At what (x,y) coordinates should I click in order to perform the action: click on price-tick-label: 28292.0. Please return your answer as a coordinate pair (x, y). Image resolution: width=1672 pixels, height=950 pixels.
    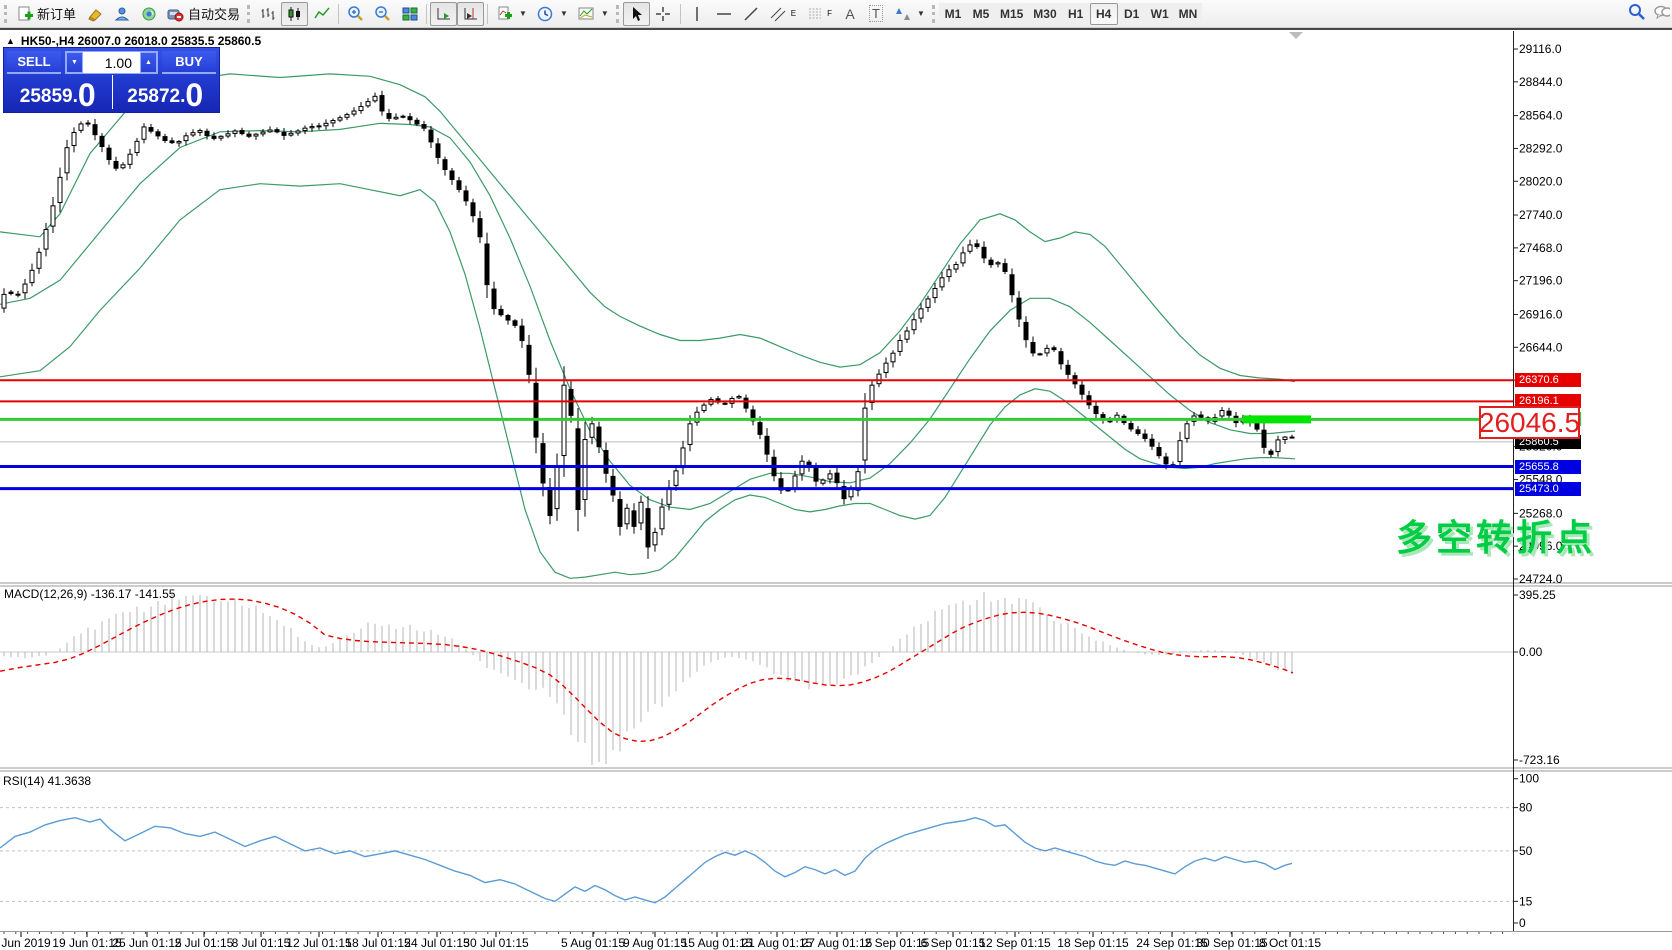
    Looking at the image, I should click on (1541, 148).